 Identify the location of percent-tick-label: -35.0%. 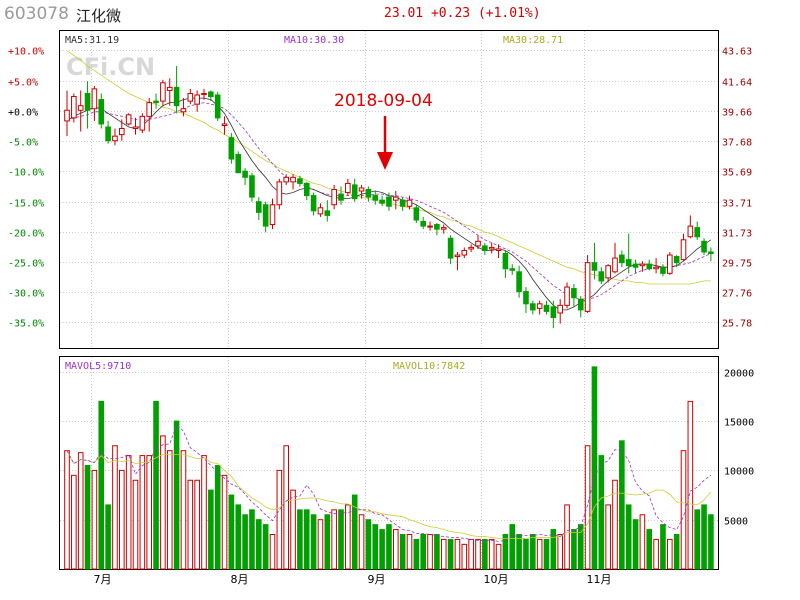
(26, 324).